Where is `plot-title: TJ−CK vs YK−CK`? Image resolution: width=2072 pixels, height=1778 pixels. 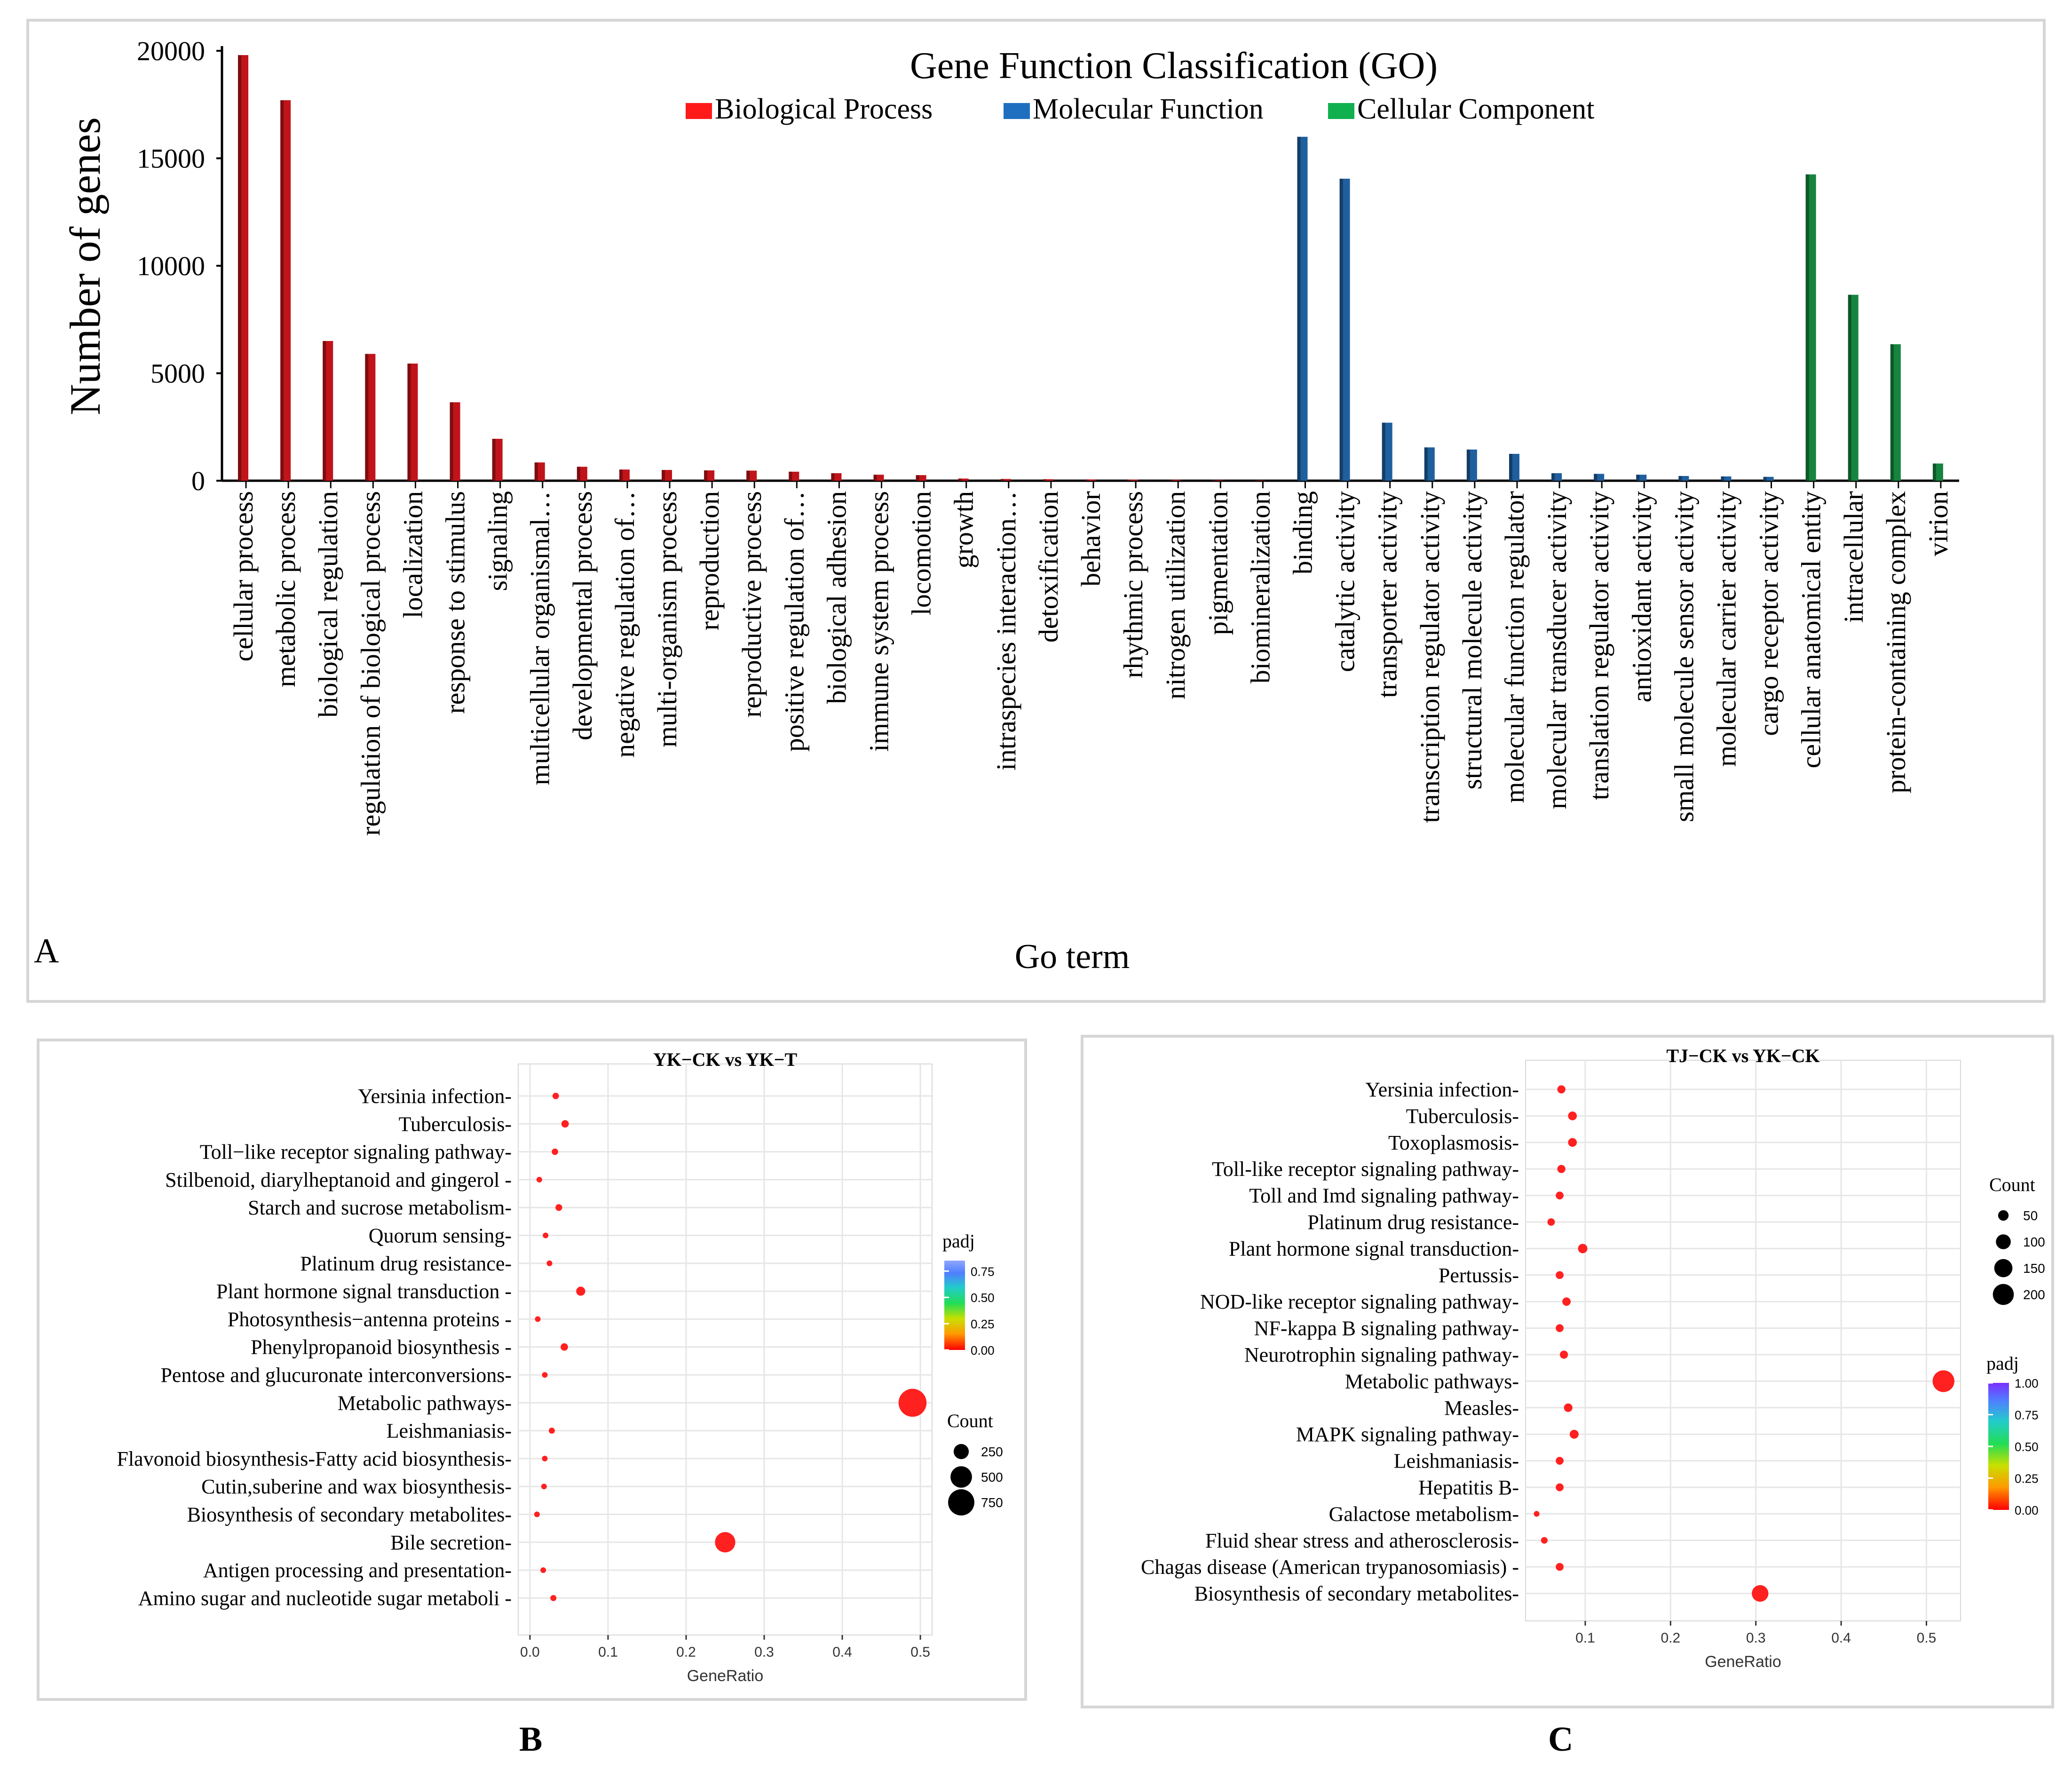
plot-title: TJ−CK vs YK−CK is located at coordinates (1742, 1056).